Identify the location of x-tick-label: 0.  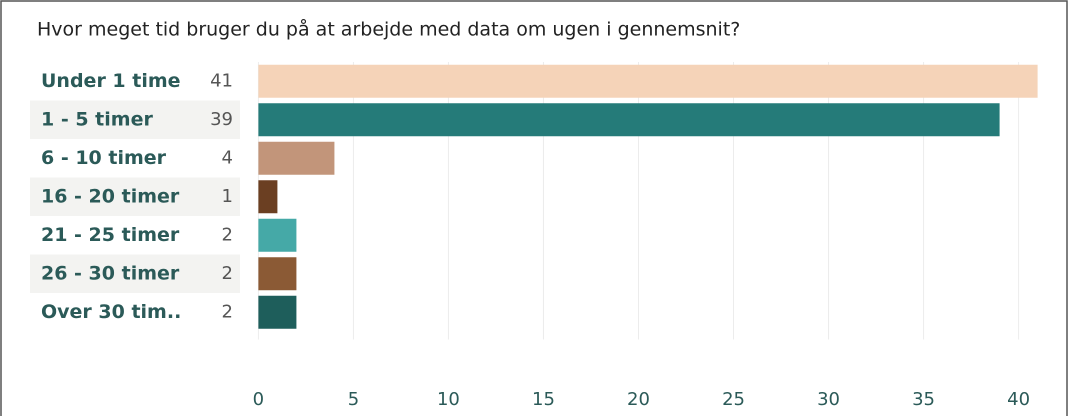
(258, 399).